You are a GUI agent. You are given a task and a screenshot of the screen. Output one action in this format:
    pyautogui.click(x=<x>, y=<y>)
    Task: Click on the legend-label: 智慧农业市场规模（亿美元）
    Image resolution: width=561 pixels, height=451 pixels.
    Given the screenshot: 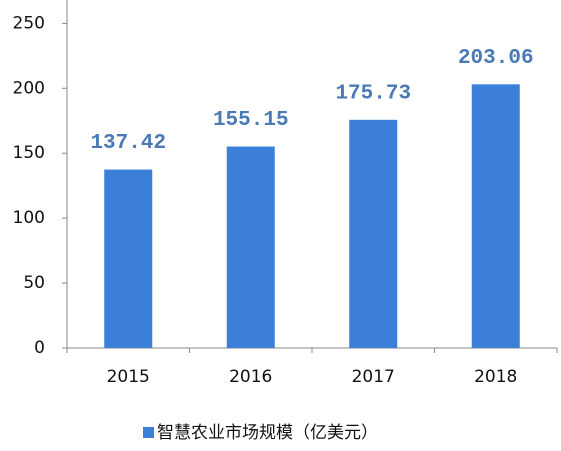 What is the action you would take?
    pyautogui.click(x=267, y=433)
    